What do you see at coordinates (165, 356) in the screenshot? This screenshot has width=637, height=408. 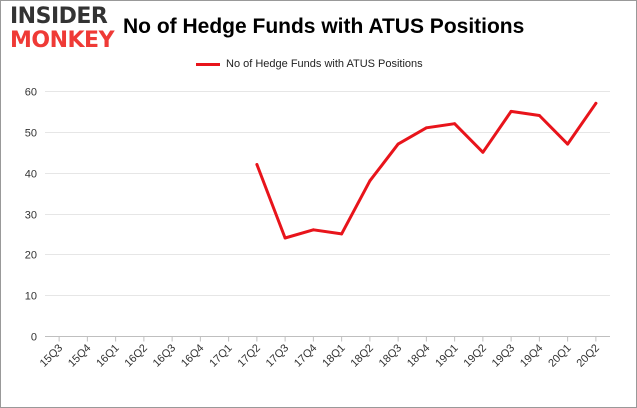 I see `x-tick-label: 16Q3` at bounding box center [165, 356].